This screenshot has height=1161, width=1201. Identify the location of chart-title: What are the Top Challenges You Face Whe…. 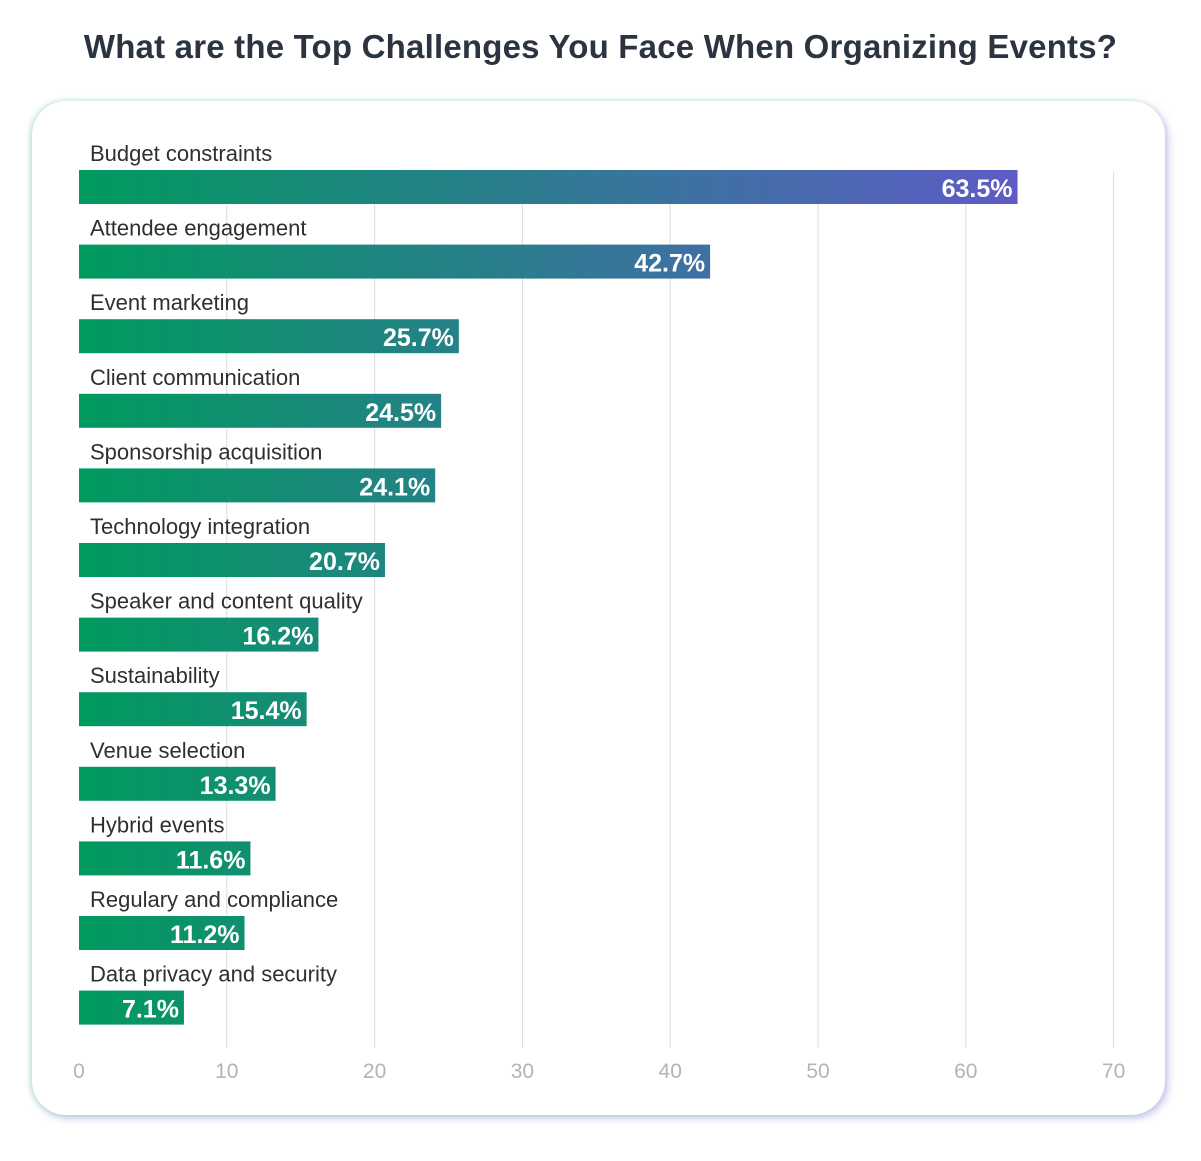
(600, 46).